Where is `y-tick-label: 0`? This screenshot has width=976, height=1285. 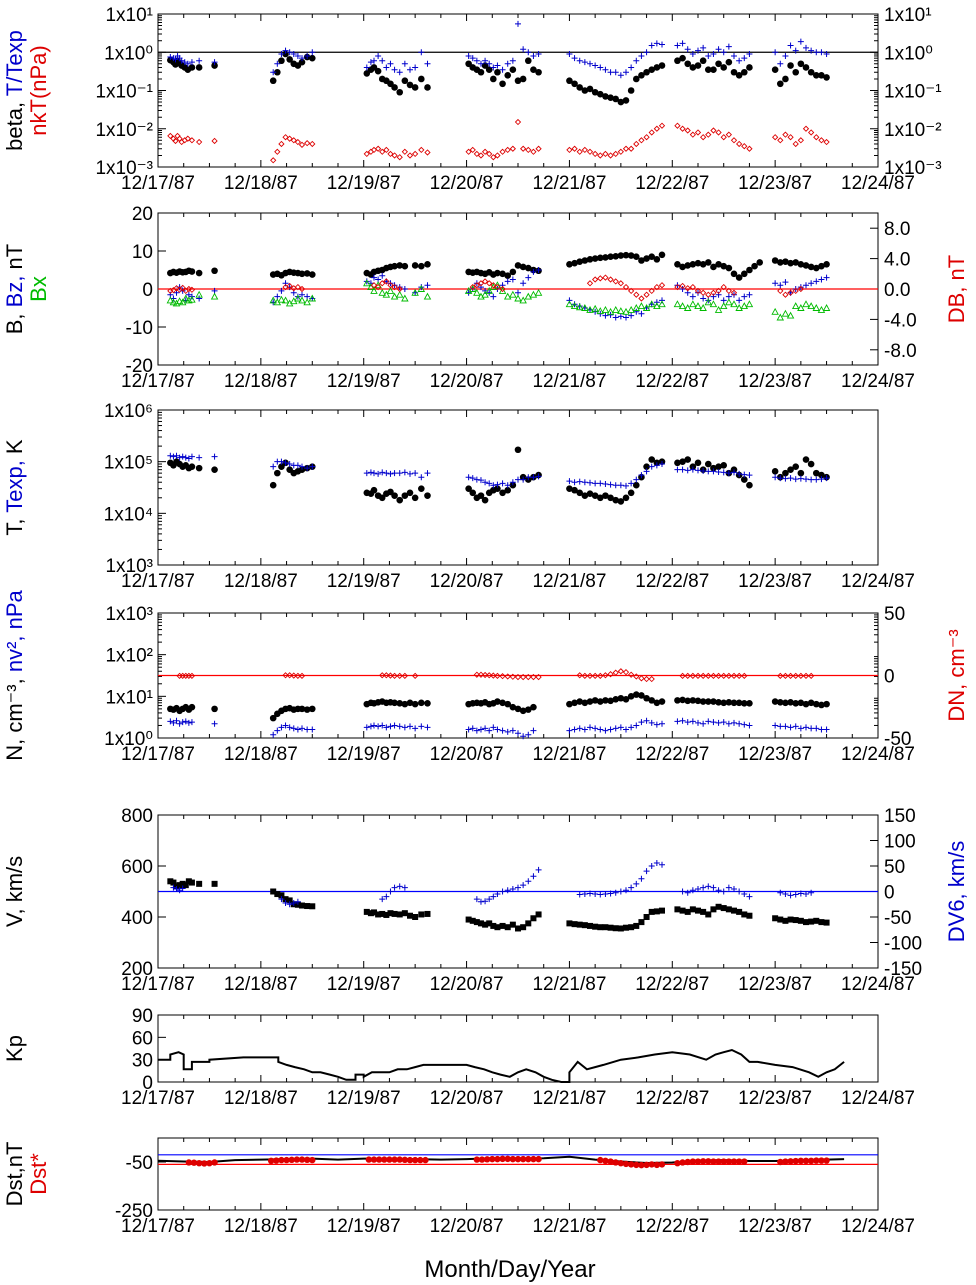 y-tick-label: 0 is located at coordinates (147, 290).